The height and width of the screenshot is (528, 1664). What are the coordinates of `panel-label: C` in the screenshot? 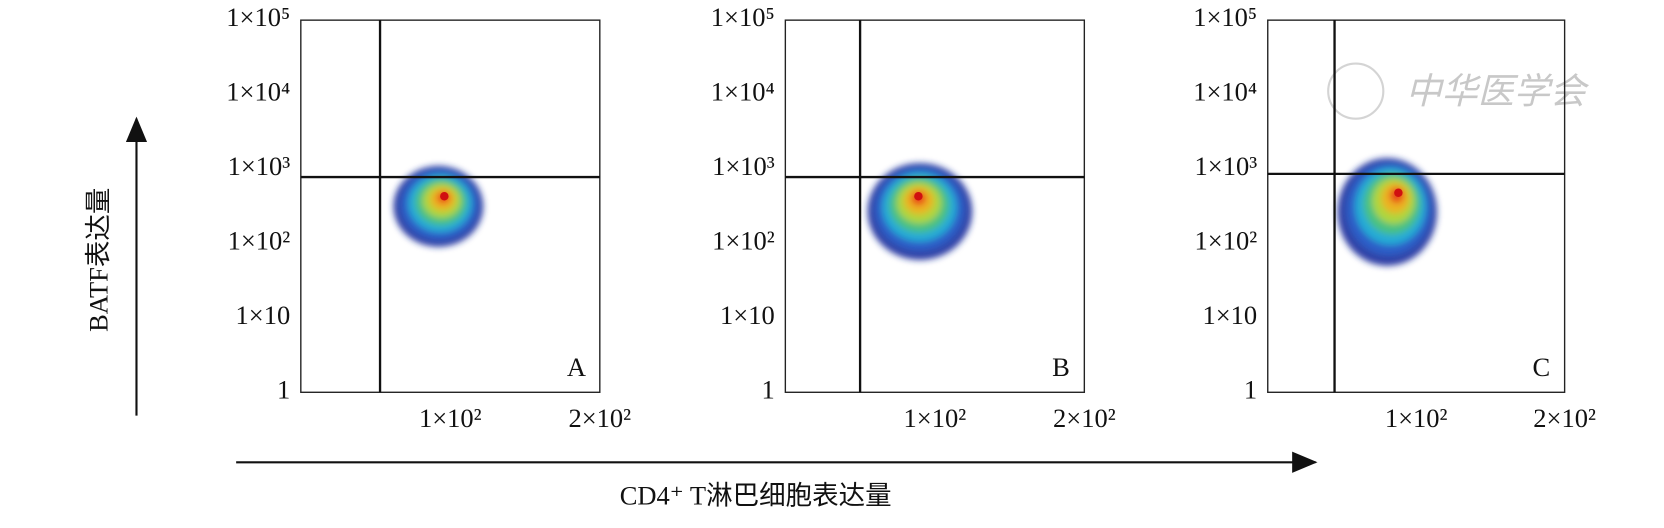 It's located at (1541, 367).